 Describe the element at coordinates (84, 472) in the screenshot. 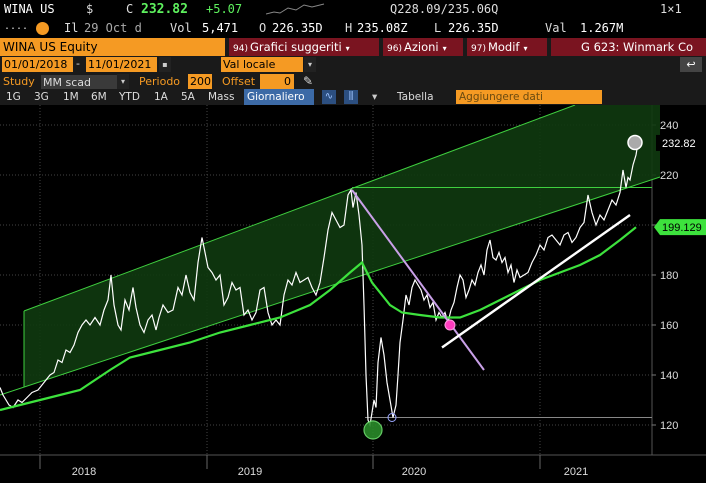

I see `x-tick-label: 2018` at that location.